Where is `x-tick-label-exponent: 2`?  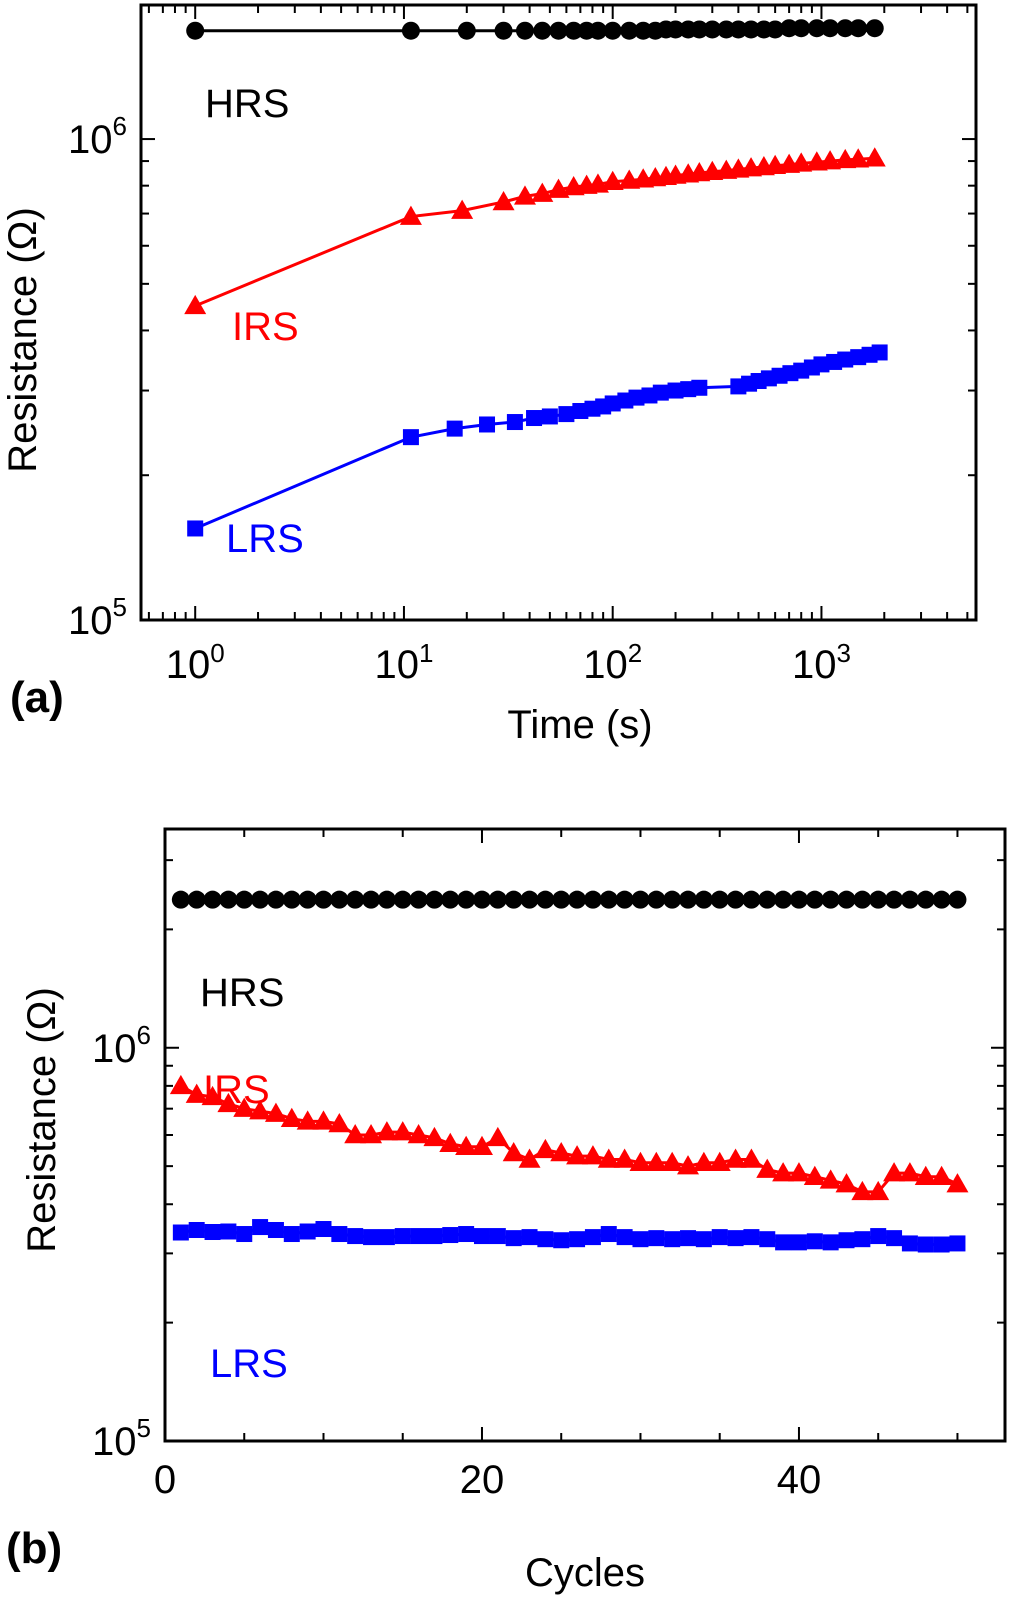 x-tick-label-exponent: 2 is located at coordinates (635, 653).